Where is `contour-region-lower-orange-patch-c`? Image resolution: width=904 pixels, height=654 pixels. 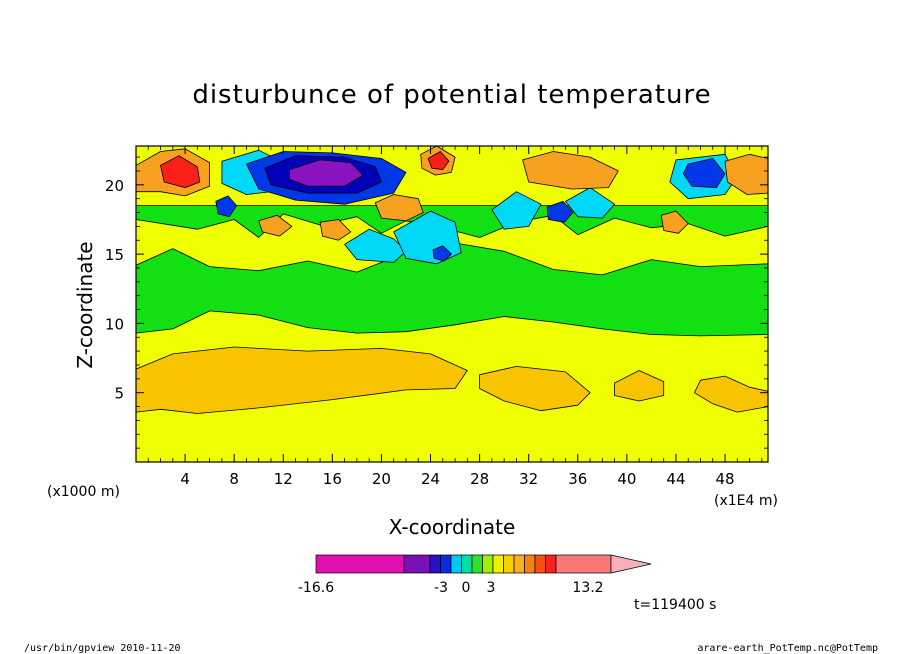
contour-region-lower-orange-patch-c is located at coordinates (639, 386).